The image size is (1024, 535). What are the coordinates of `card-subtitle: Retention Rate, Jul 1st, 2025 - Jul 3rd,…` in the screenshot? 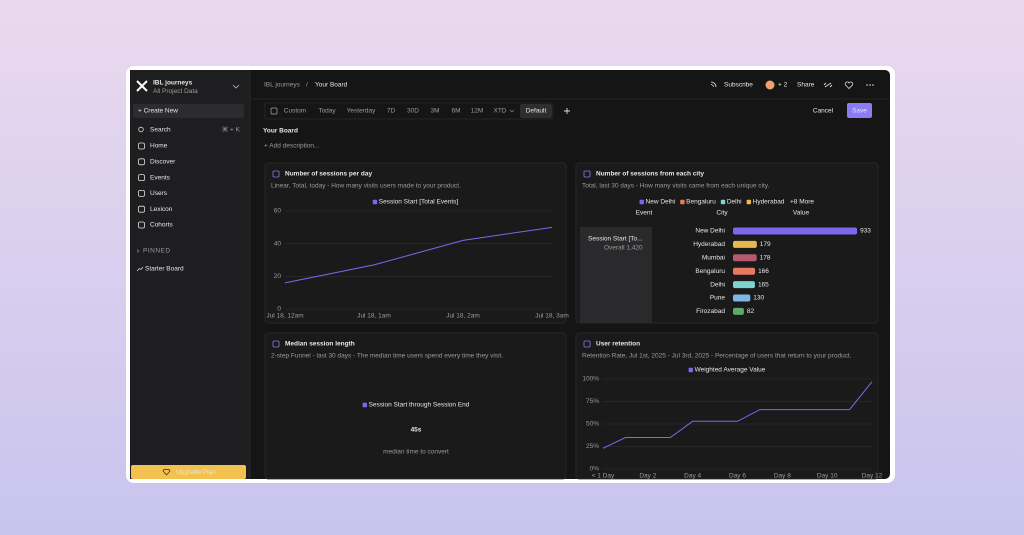 It's located at (717, 356).